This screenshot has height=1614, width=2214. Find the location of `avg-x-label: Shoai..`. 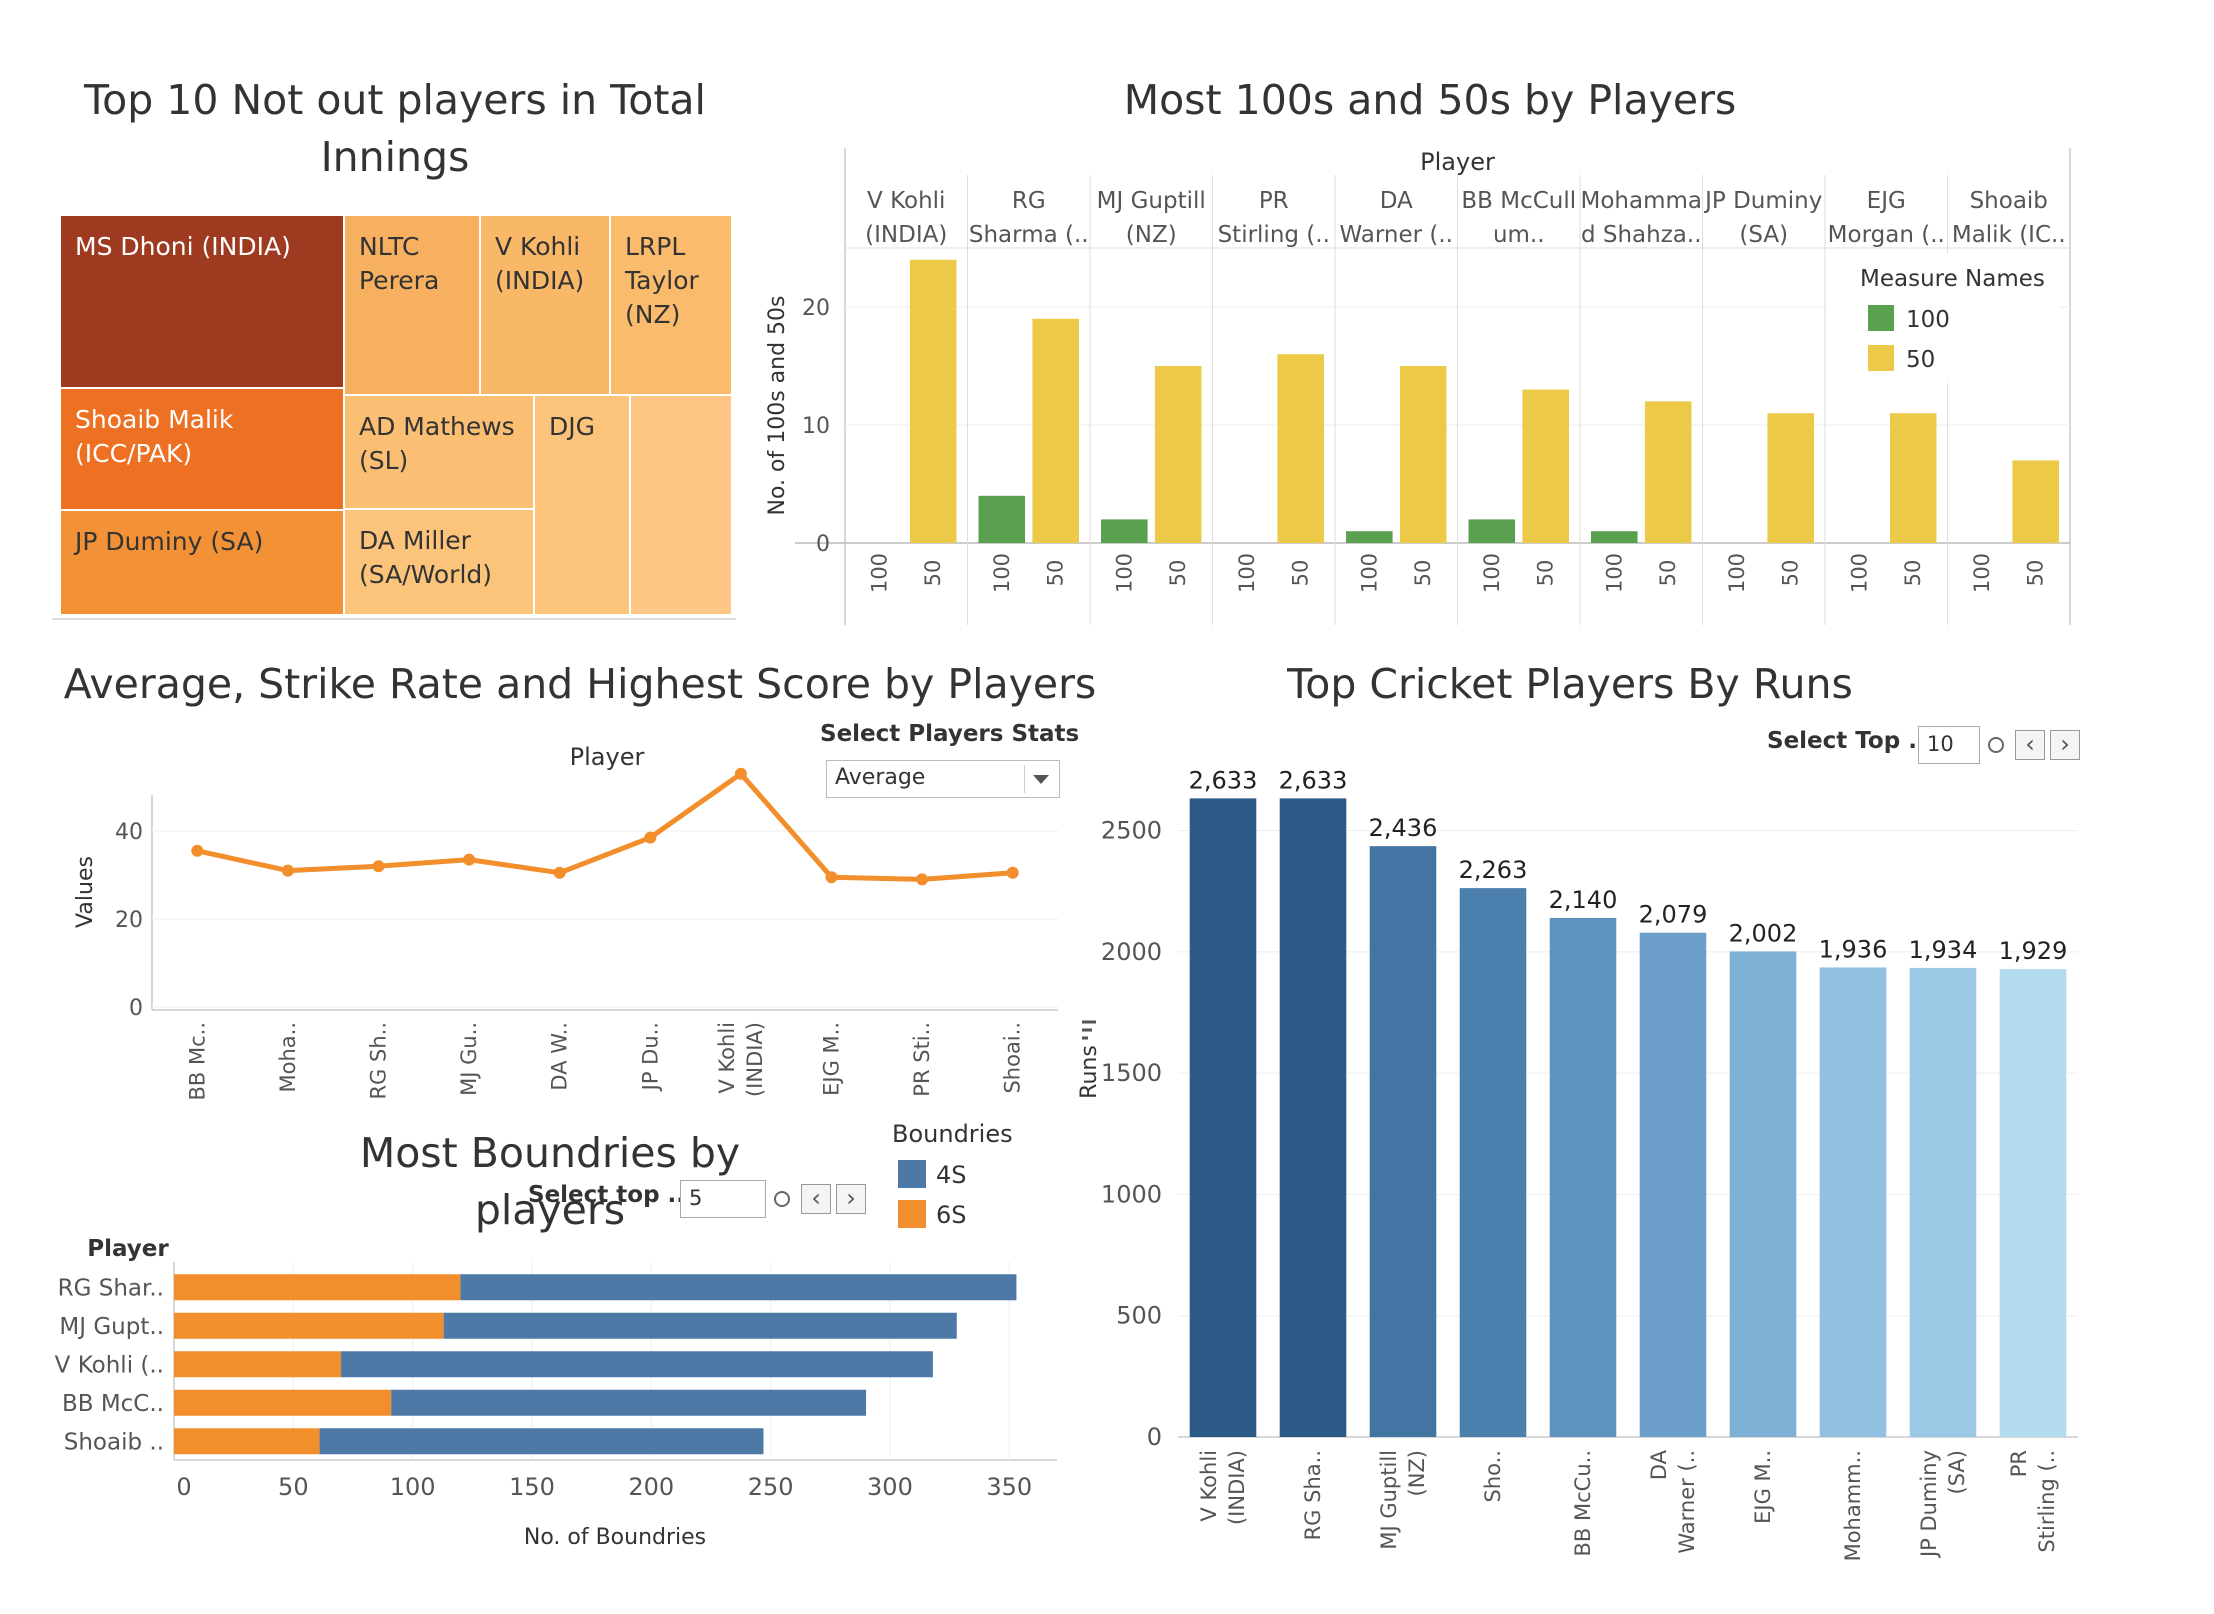

avg-x-label: Shoai.. is located at coordinates (1013, 1058).